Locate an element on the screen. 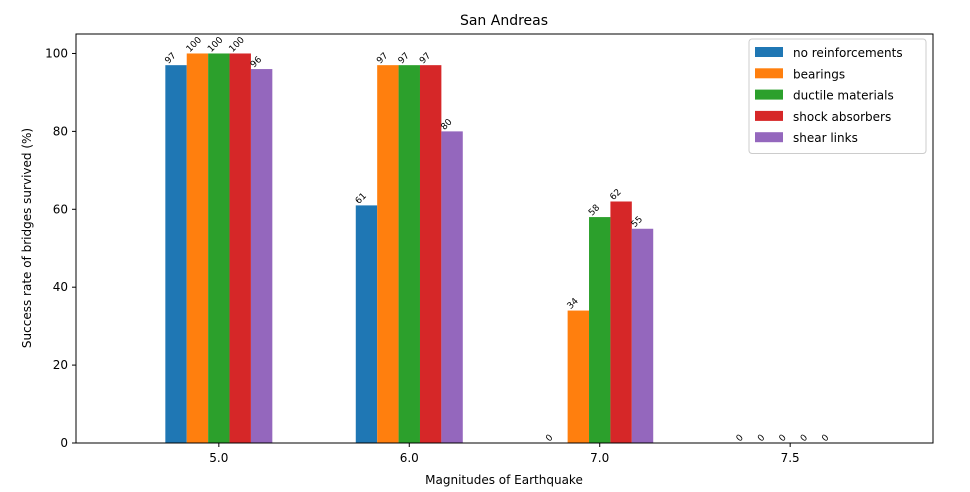 Image resolution: width=970 pixels, height=492 pixels. legend-label: bearings is located at coordinates (819, 74).